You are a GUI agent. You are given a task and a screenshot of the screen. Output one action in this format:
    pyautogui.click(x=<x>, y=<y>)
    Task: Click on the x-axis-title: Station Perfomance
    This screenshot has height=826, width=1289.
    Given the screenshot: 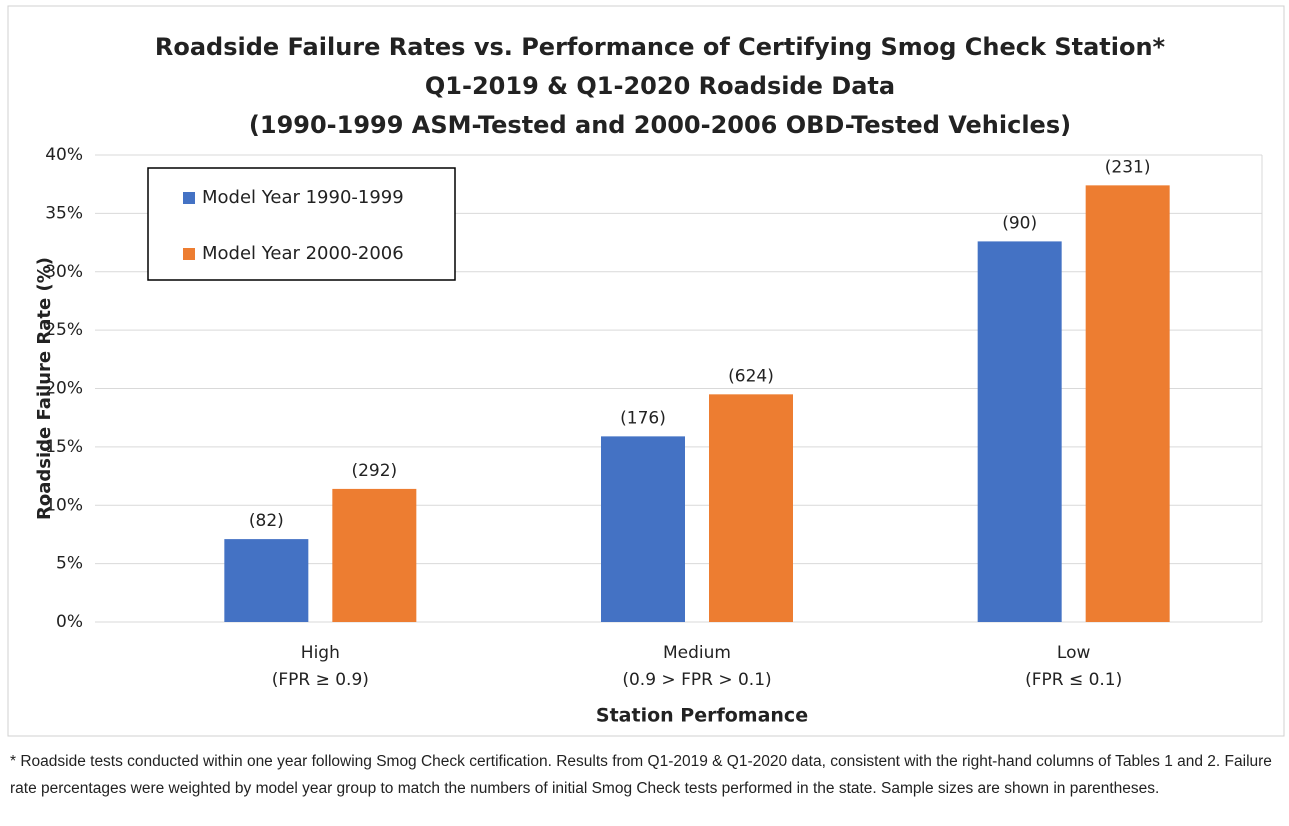 What is the action you would take?
    pyautogui.click(x=702, y=716)
    